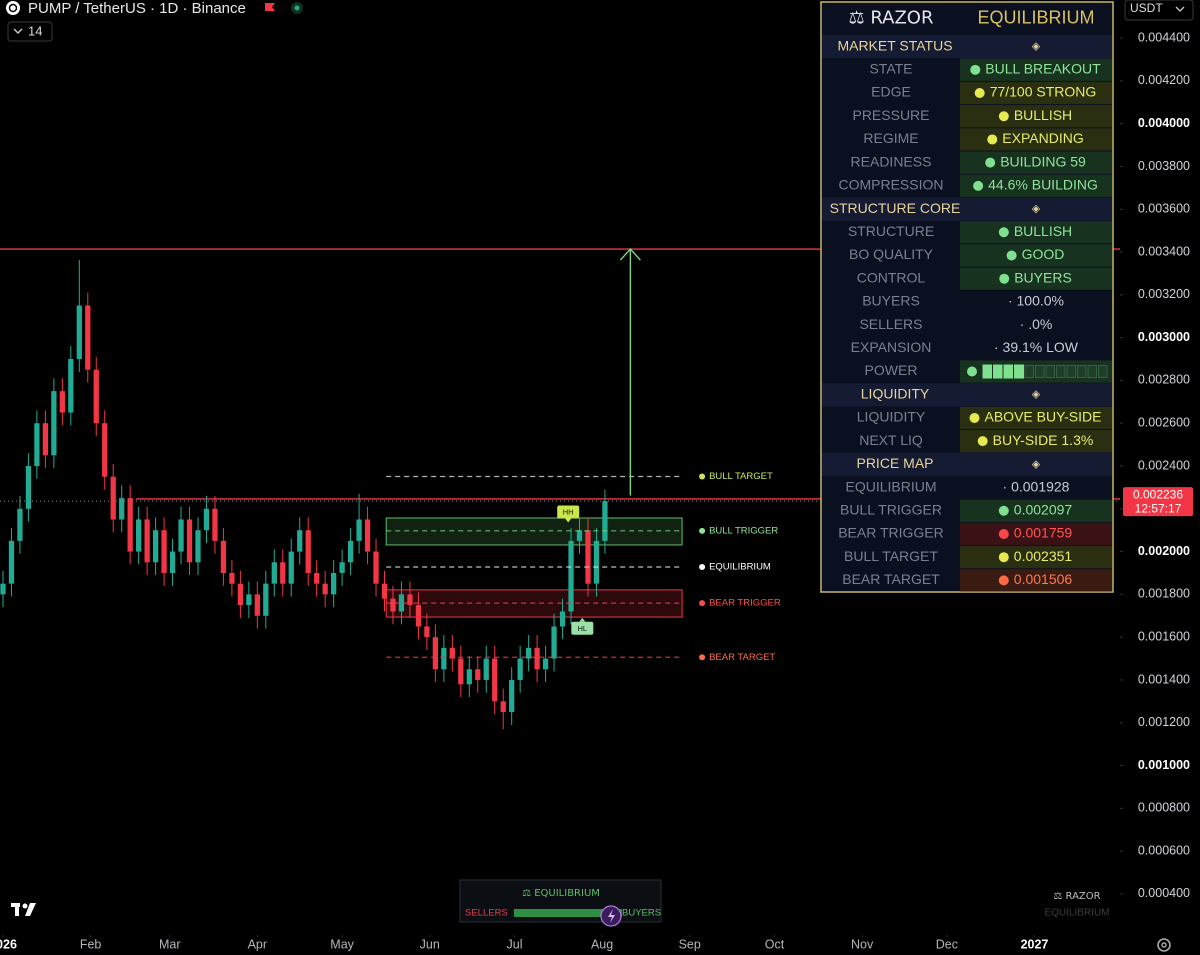 This screenshot has width=1200, height=955. Describe the element at coordinates (894, 463) in the screenshot. I see `panel-section-title: PRICE MAP` at that location.